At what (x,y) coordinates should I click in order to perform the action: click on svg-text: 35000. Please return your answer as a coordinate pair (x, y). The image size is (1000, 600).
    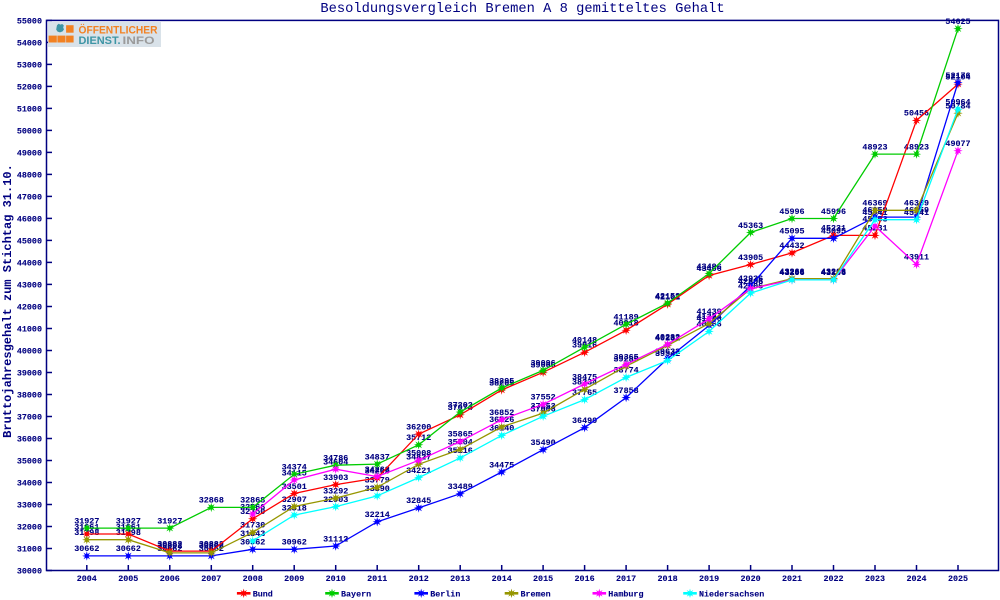
    Looking at the image, I should click on (29, 462).